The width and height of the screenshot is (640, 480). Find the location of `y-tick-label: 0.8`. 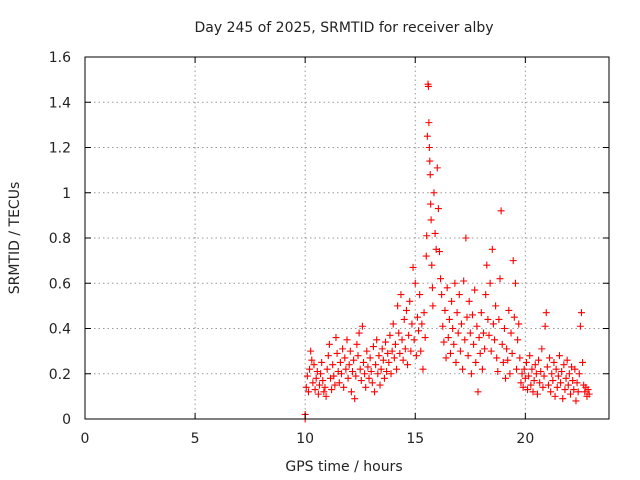

y-tick-label: 0.8 is located at coordinates (60, 239).